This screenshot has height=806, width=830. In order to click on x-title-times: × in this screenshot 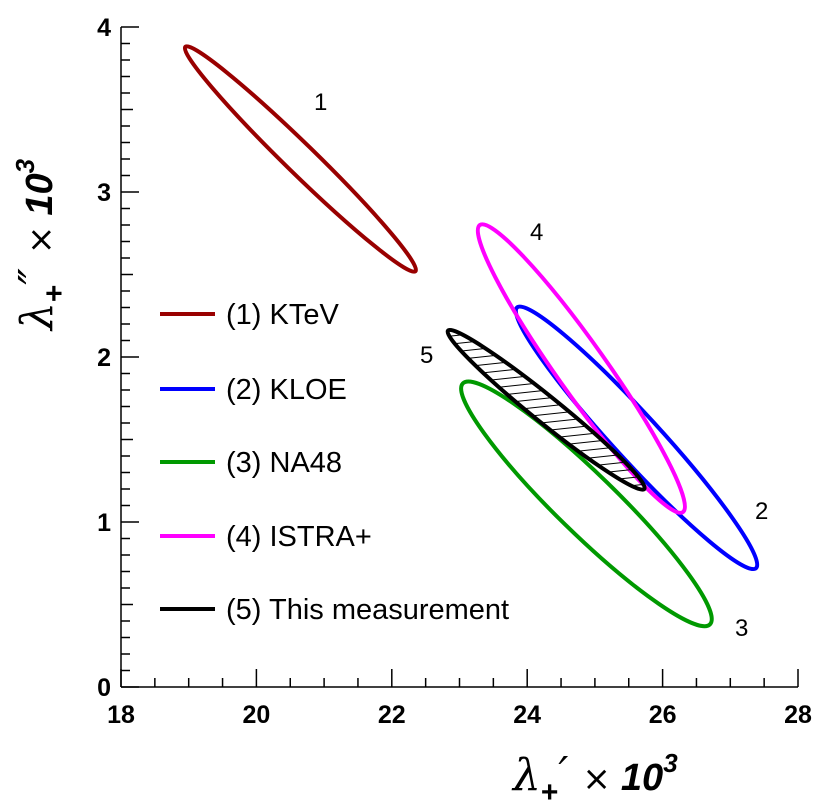, I will do `click(596, 779)`.